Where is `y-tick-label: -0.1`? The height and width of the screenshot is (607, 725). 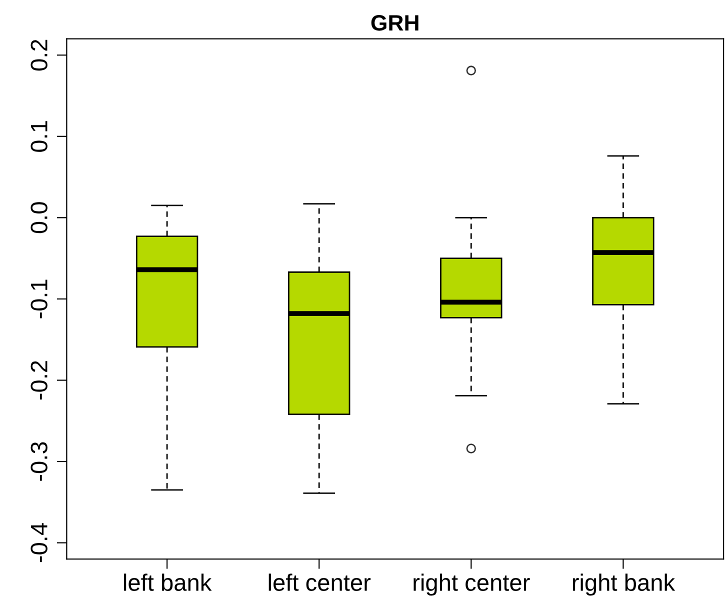 y-tick-label: -0.1 is located at coordinates (39, 299).